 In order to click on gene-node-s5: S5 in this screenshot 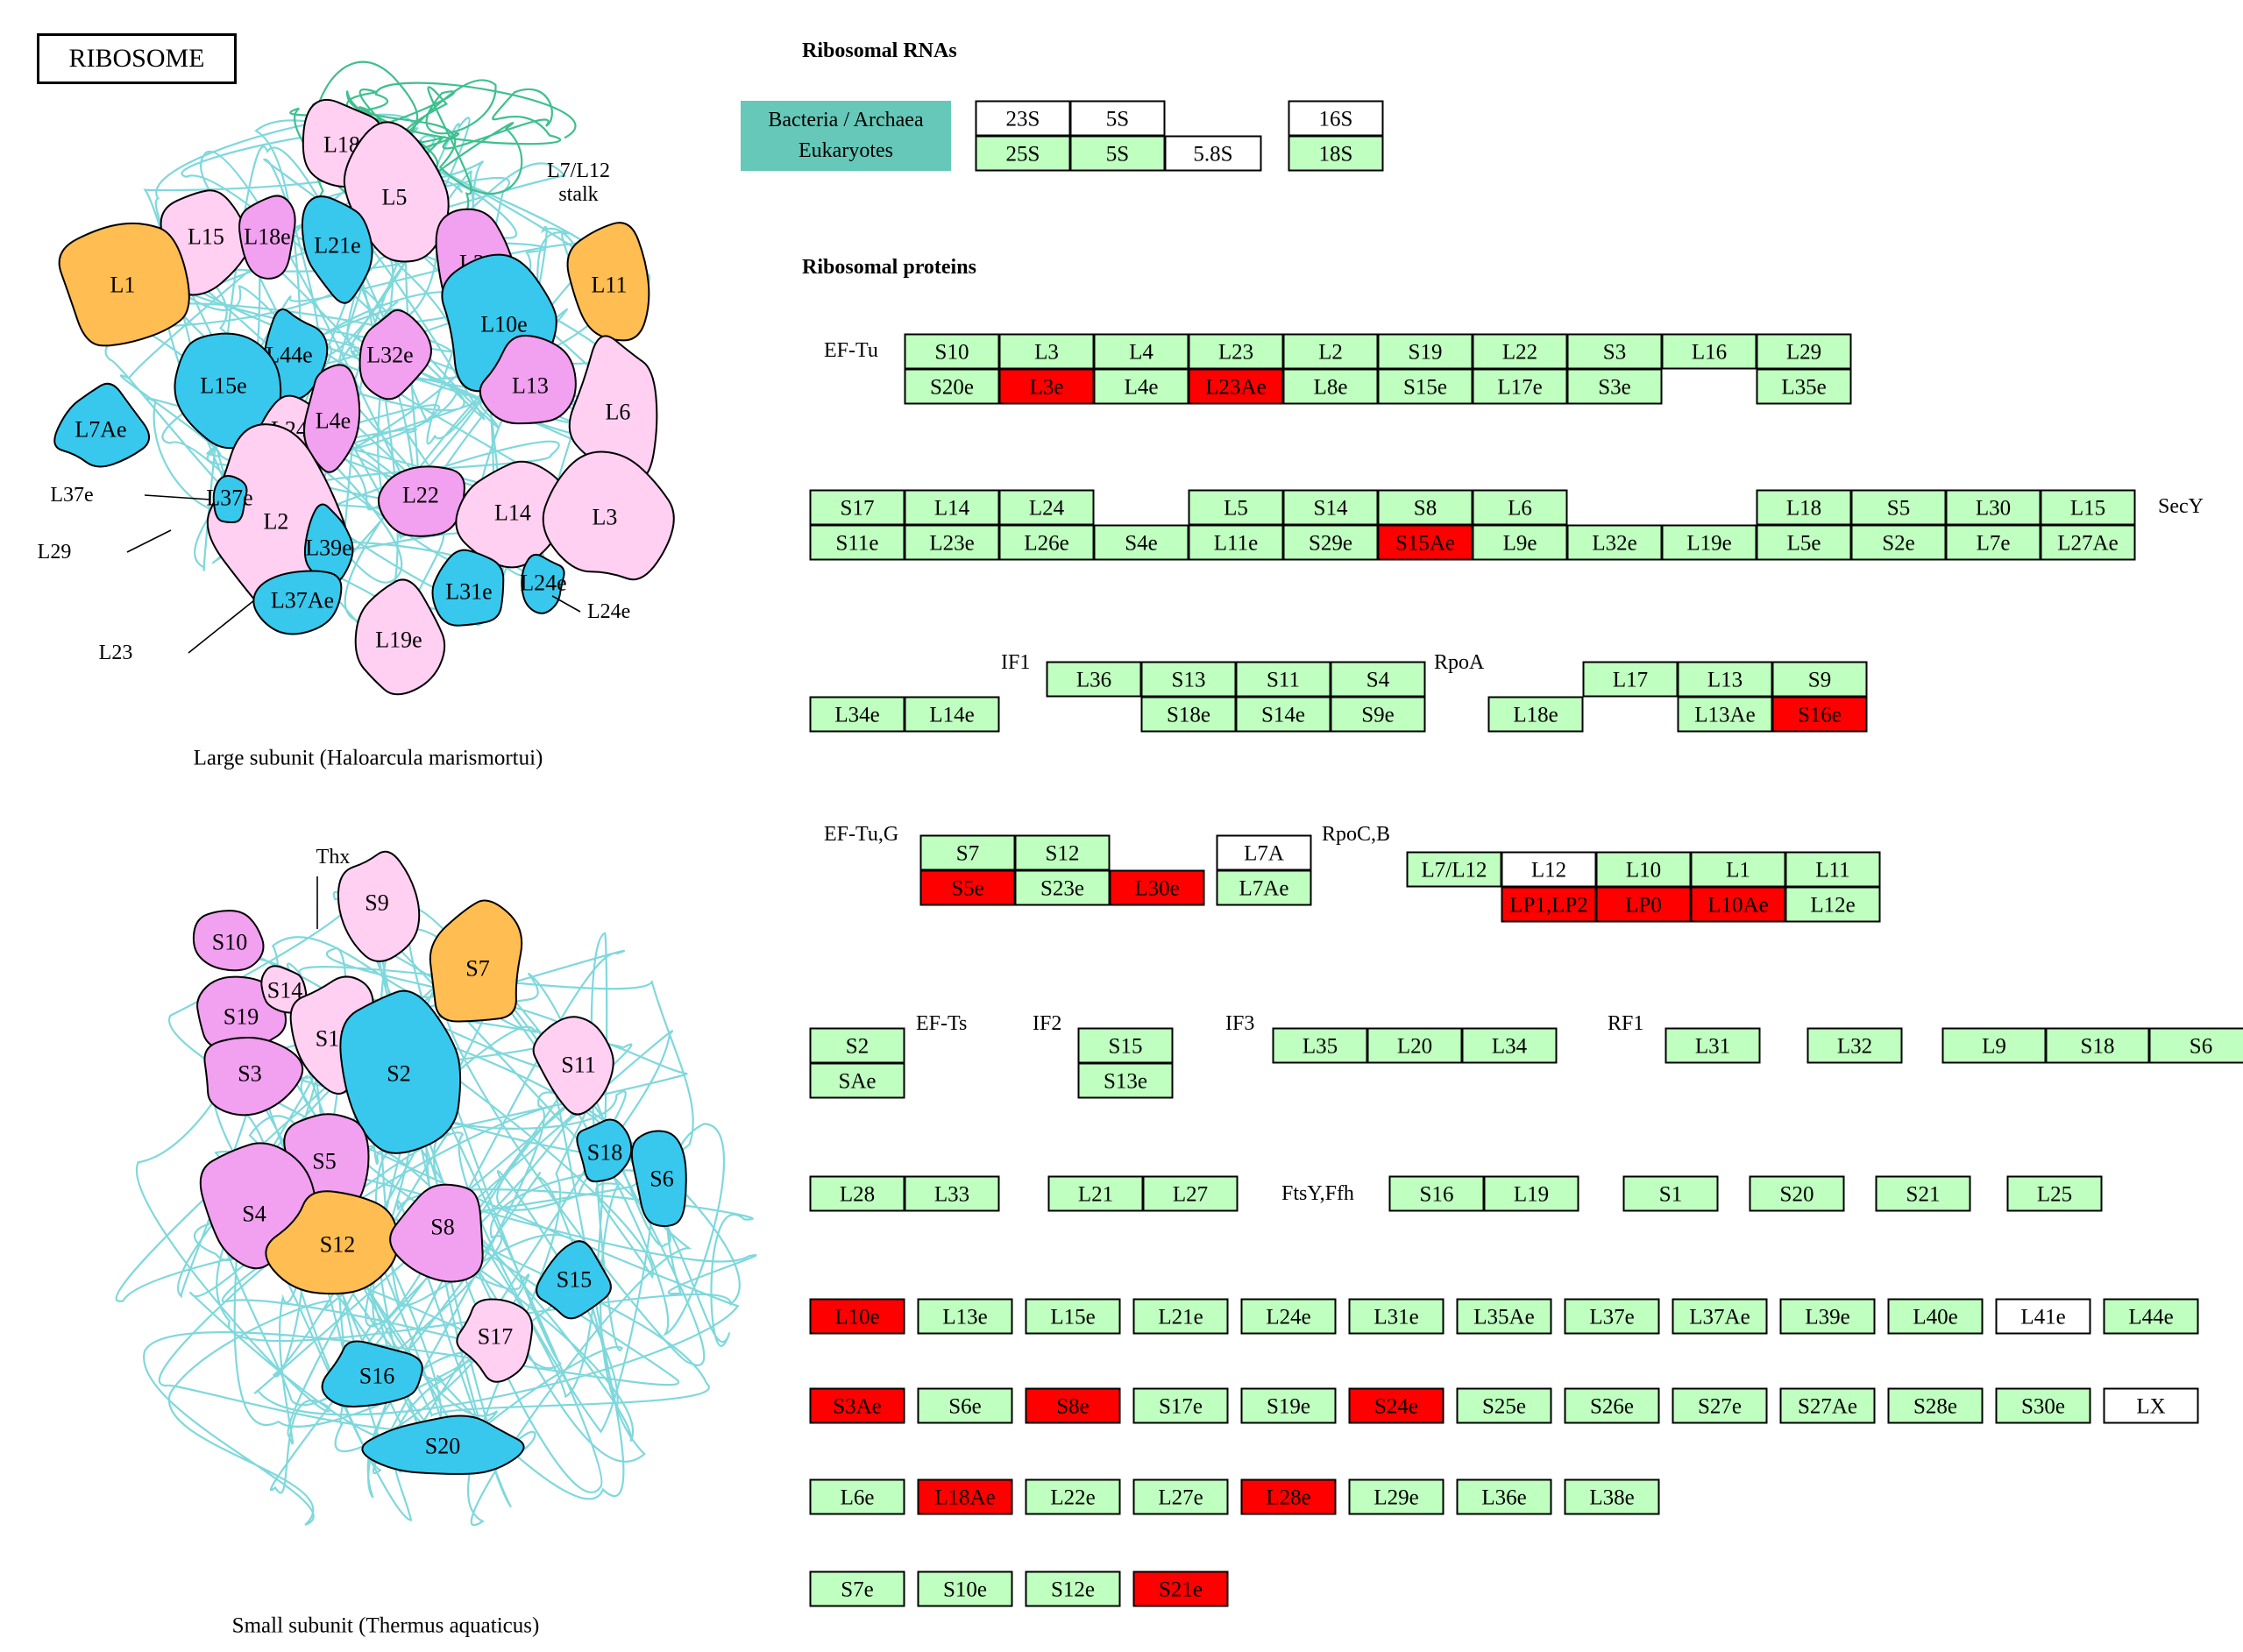, I will do `click(1898, 507)`.